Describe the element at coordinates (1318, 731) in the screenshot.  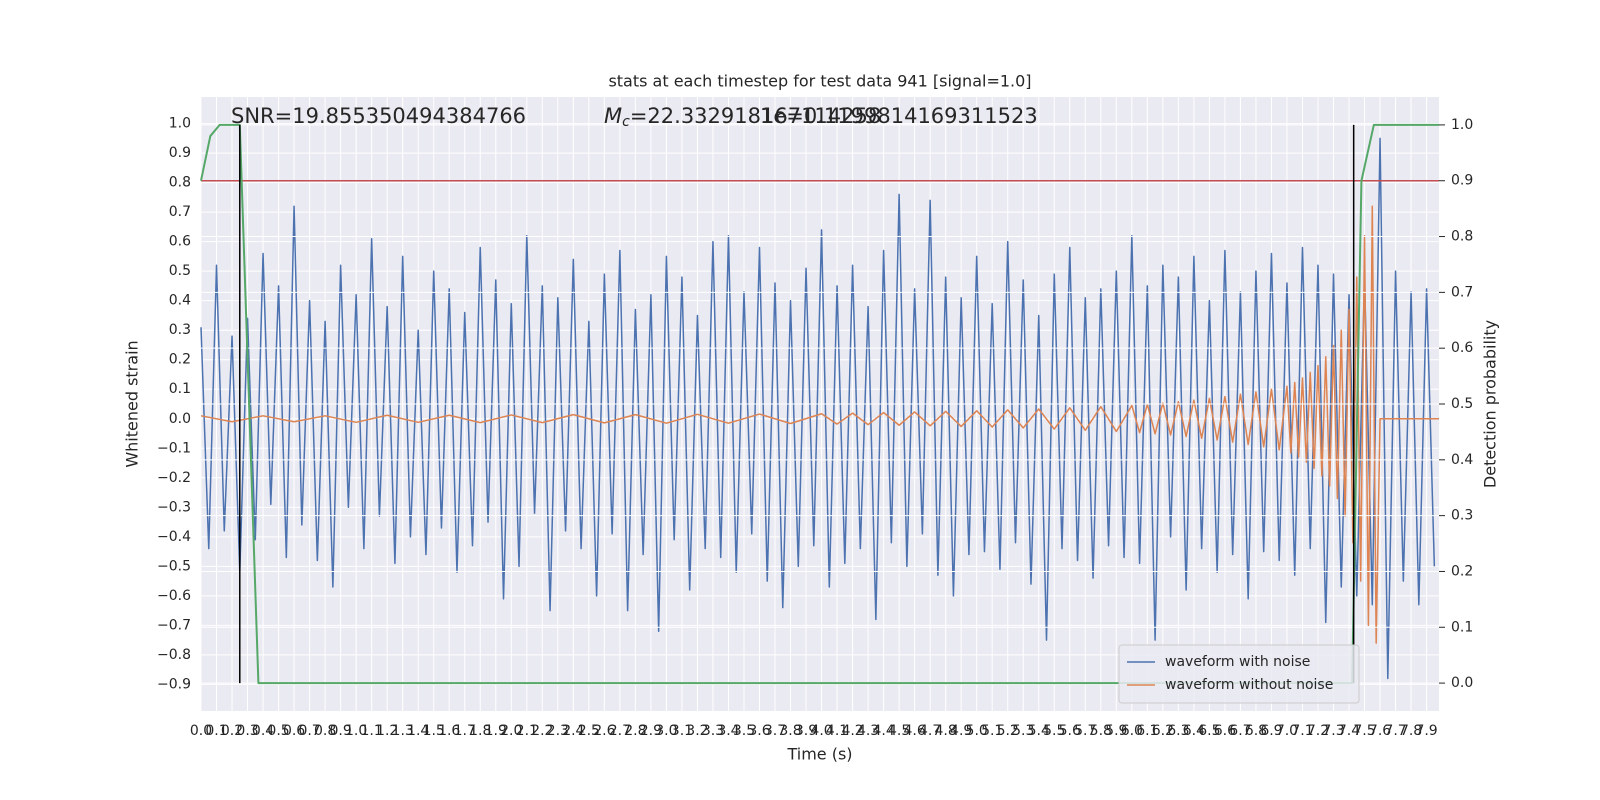
I see `x-tick-label: 7.2` at that location.